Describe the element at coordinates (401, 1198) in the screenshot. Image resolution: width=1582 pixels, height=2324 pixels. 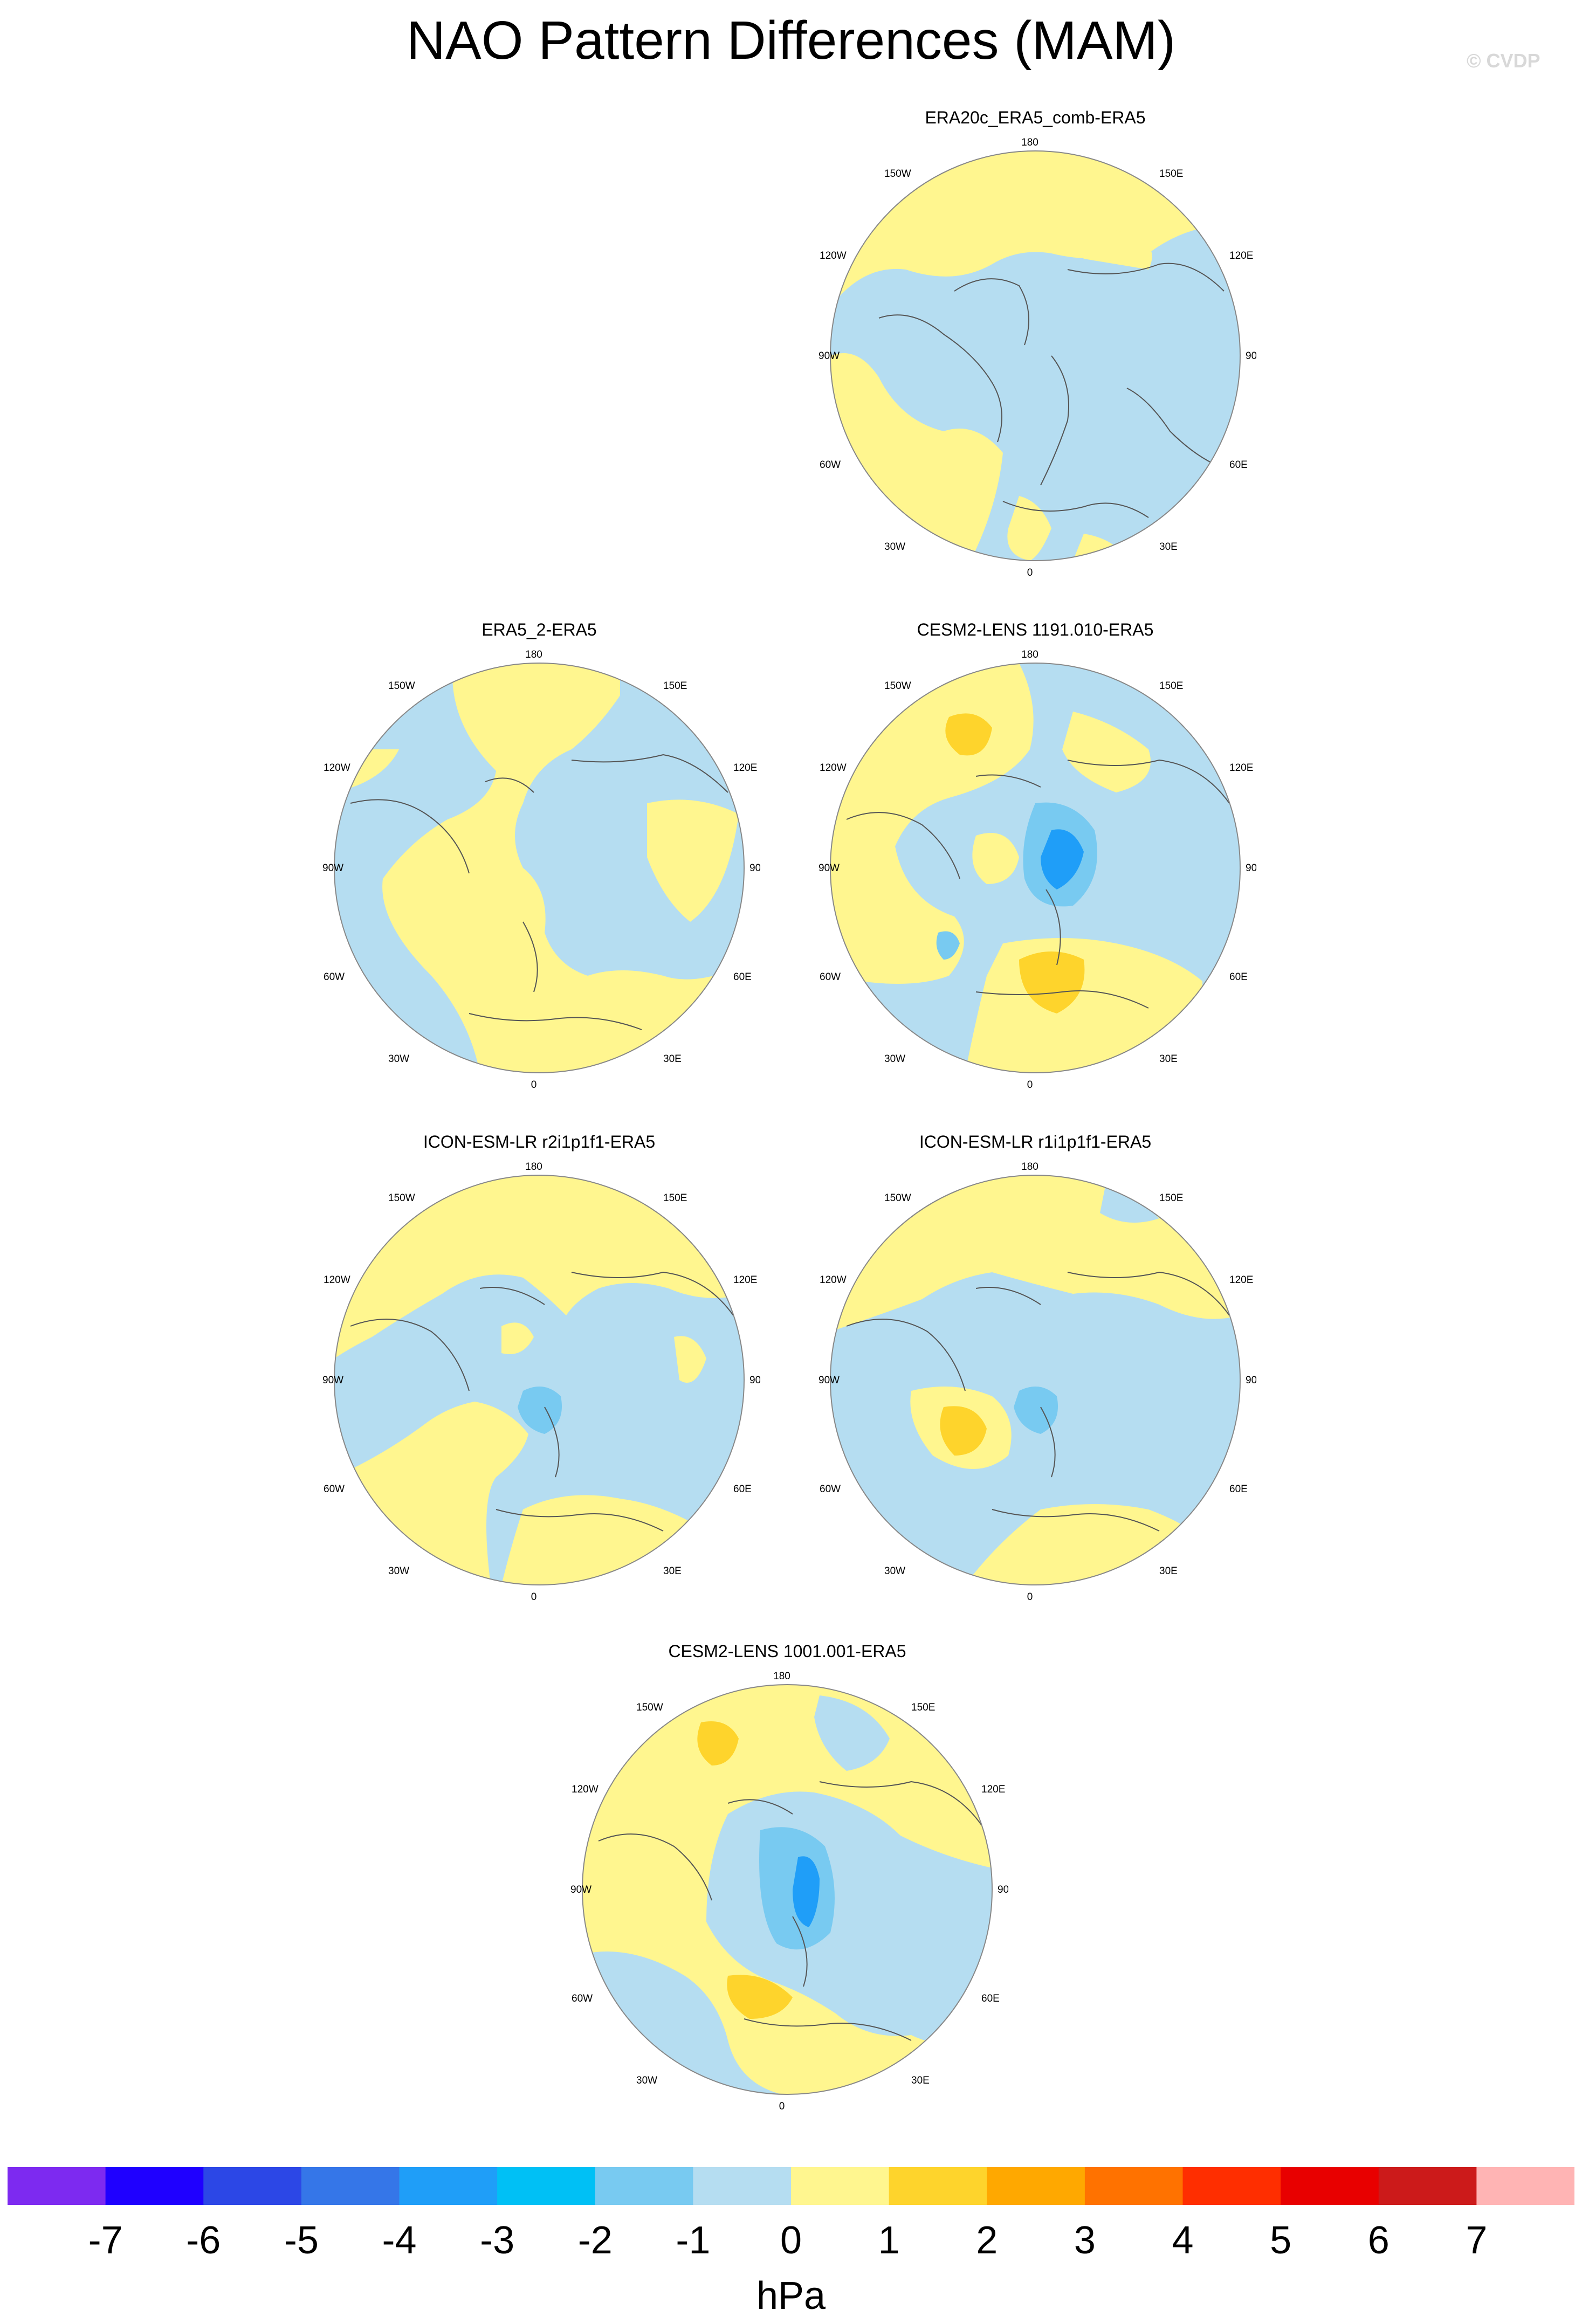
I see `lon-label: 150W` at that location.